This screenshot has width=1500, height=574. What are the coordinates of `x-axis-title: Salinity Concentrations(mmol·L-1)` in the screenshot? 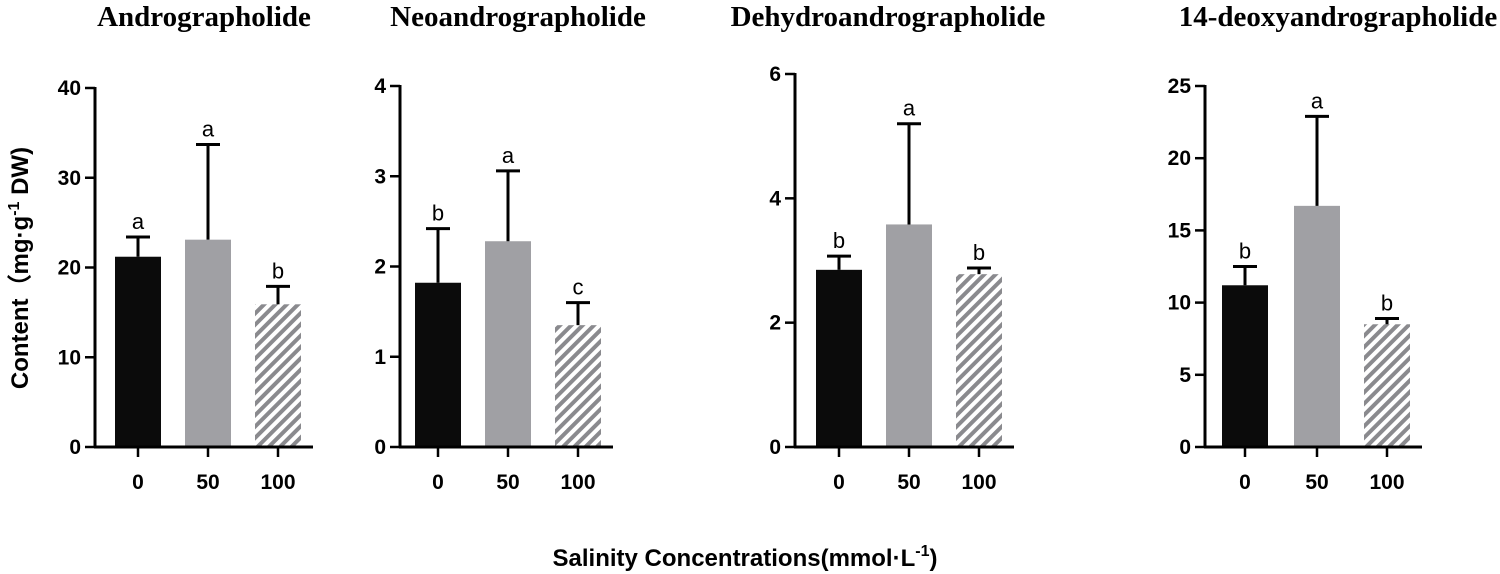 It's located at (745, 557).